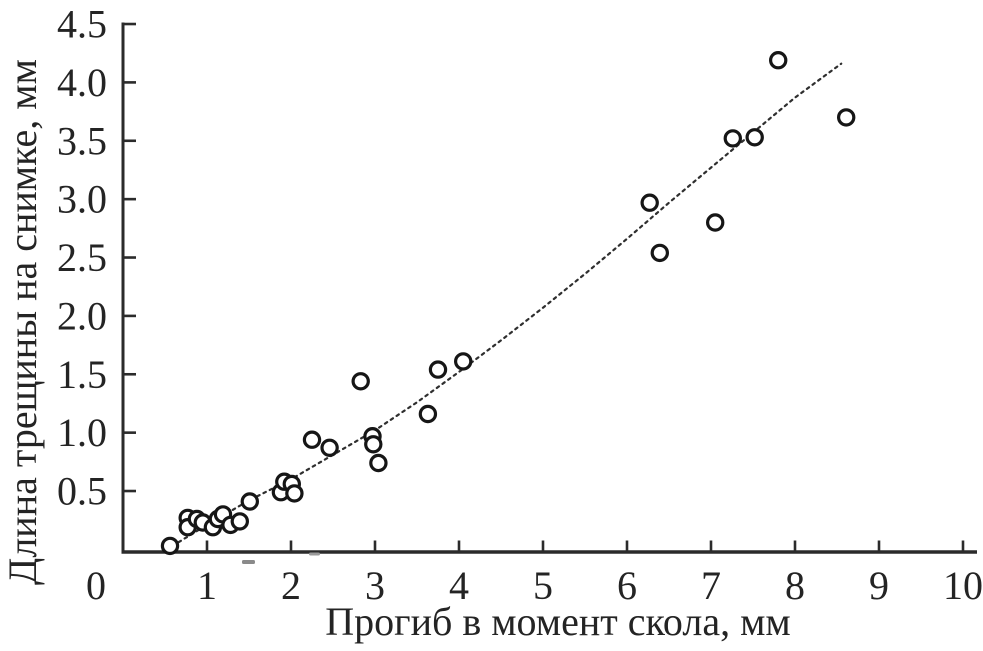  I want to click on x-tick-label: 4, so click(459, 585).